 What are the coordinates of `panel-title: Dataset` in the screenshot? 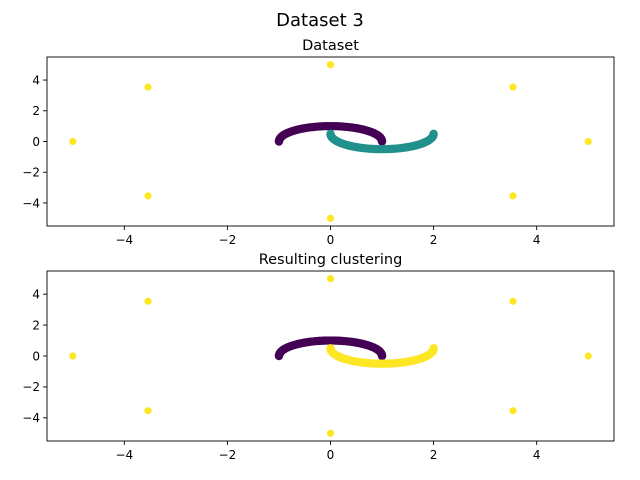 It's located at (330, 46).